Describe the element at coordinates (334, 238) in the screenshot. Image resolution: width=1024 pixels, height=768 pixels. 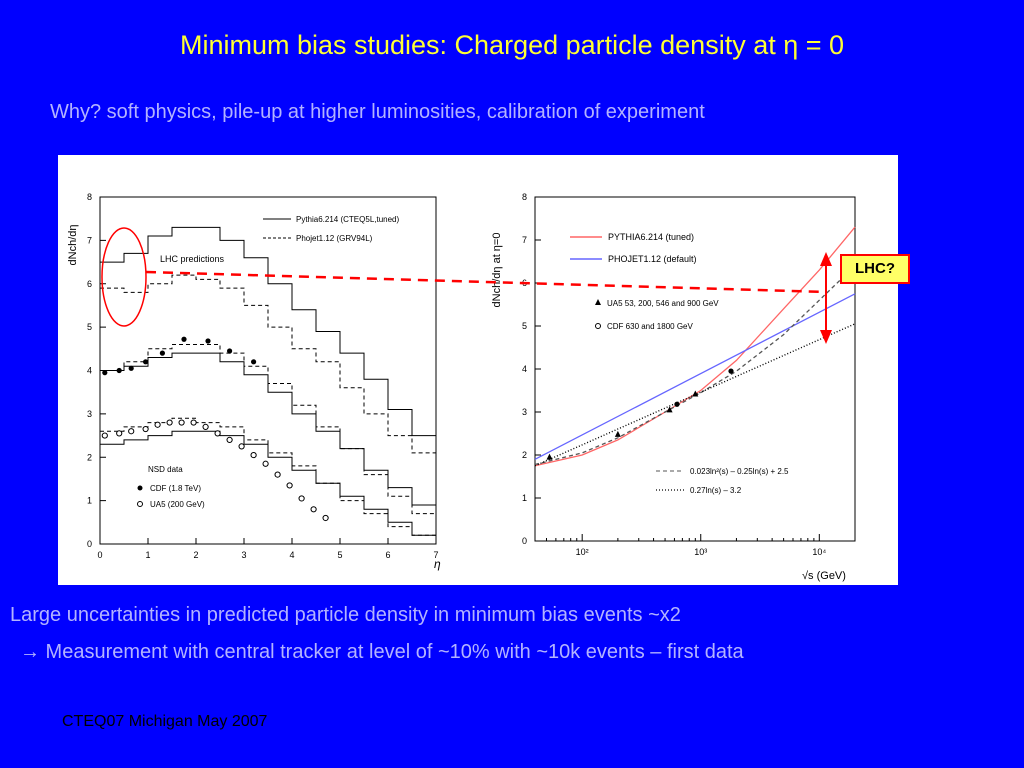
I see `left-legend-phojet: Phojet1.12 (GRV94L)` at that location.